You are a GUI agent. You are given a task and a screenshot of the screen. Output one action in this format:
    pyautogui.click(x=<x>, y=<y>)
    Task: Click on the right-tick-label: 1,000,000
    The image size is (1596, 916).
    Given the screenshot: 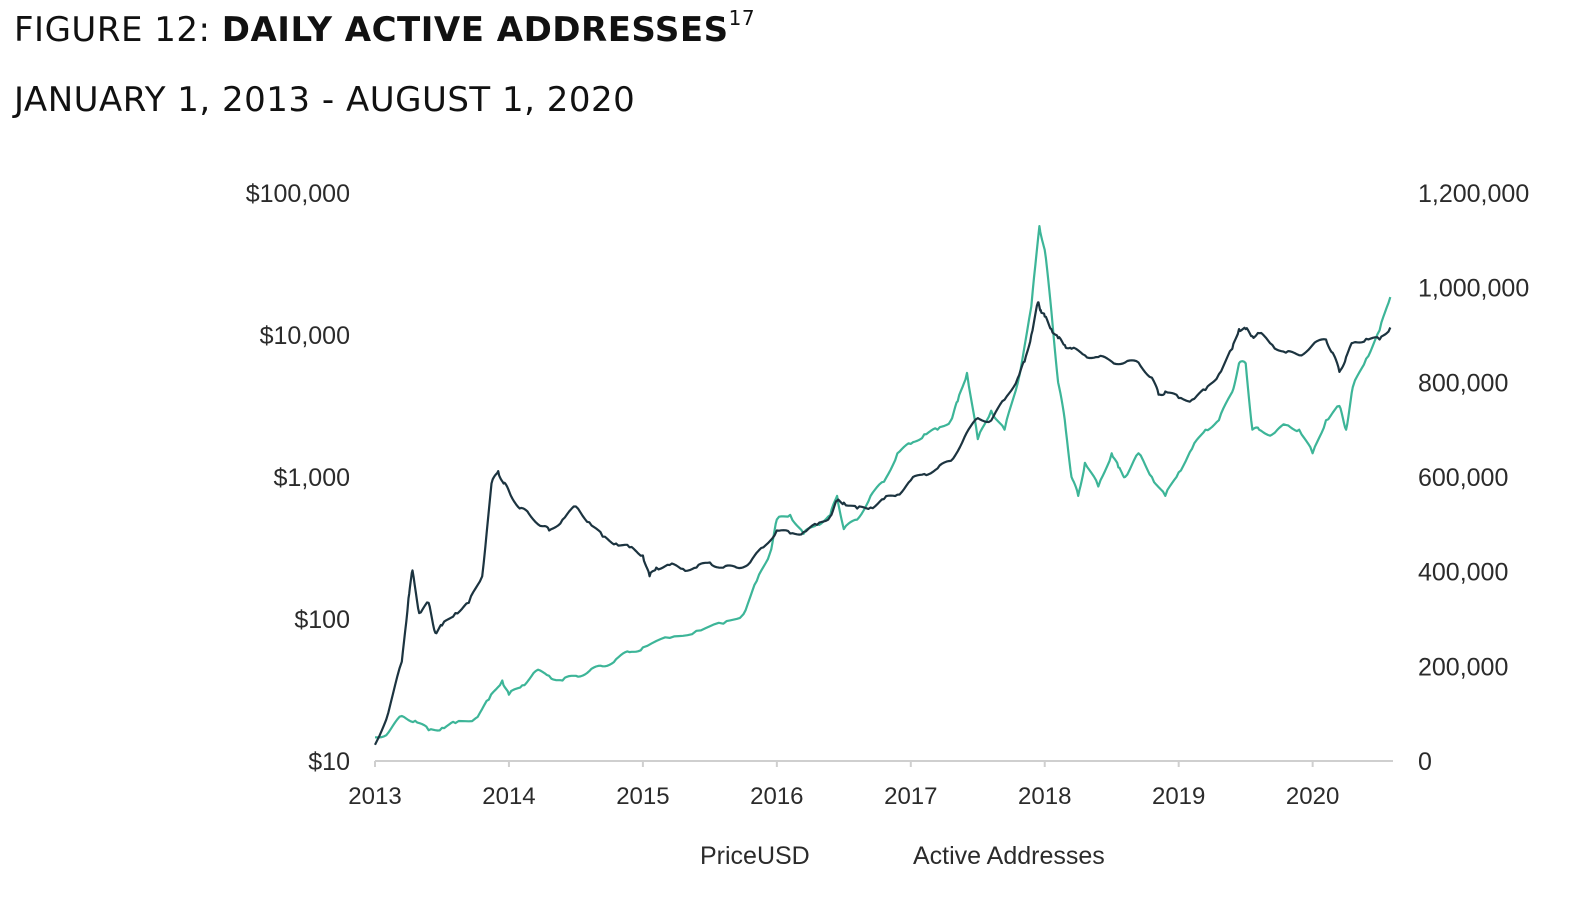 What is the action you would take?
    pyautogui.click(x=1473, y=289)
    